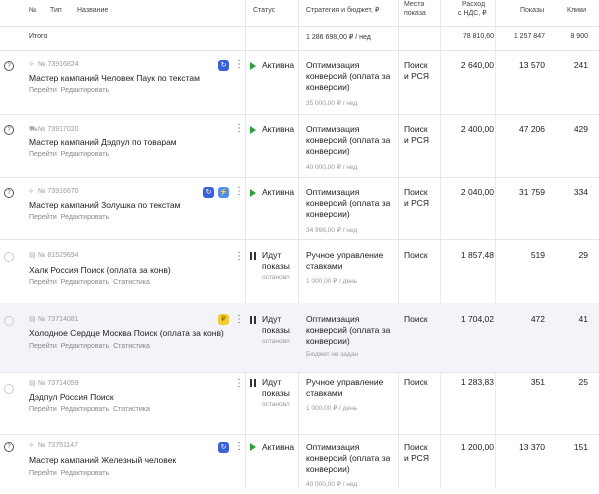 The image size is (599, 494). I want to click on budget-text: 34 998,00 ₽ / нед, so click(332, 230).